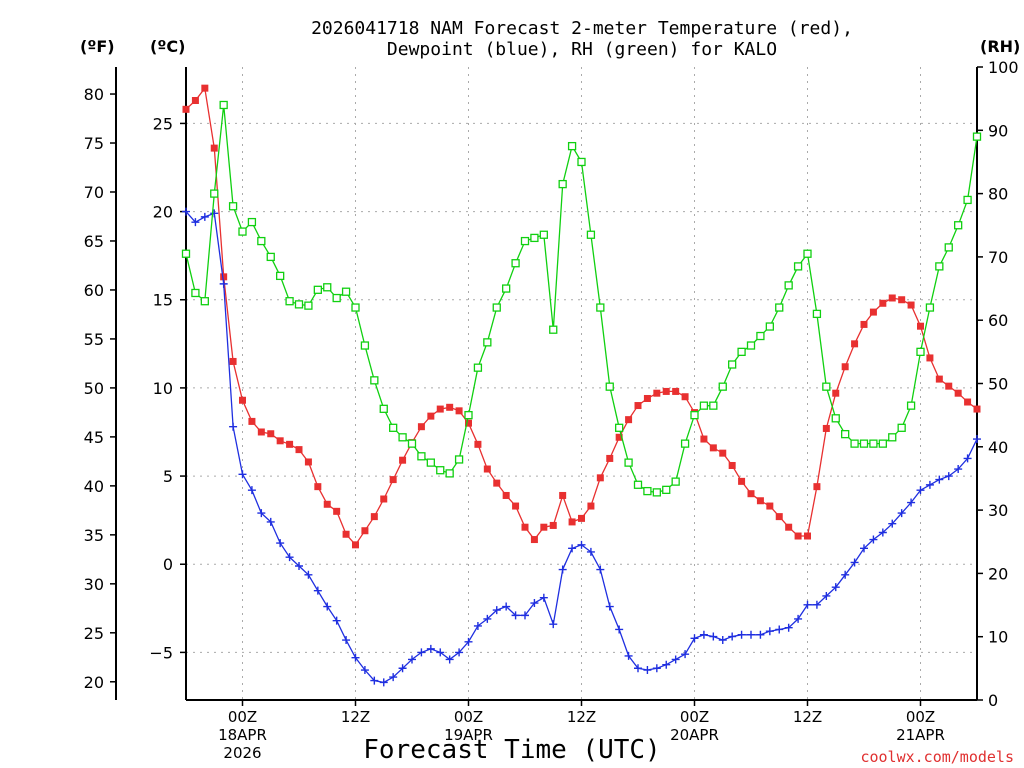  I want to click on fahrenheit-tick-label: 35, so click(94, 535).